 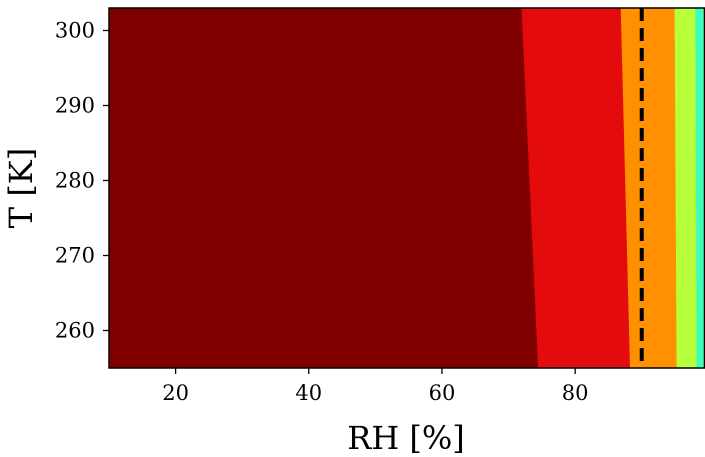 What do you see at coordinates (21, 188) in the screenshot?
I see `y-axis-title: T [K]` at bounding box center [21, 188].